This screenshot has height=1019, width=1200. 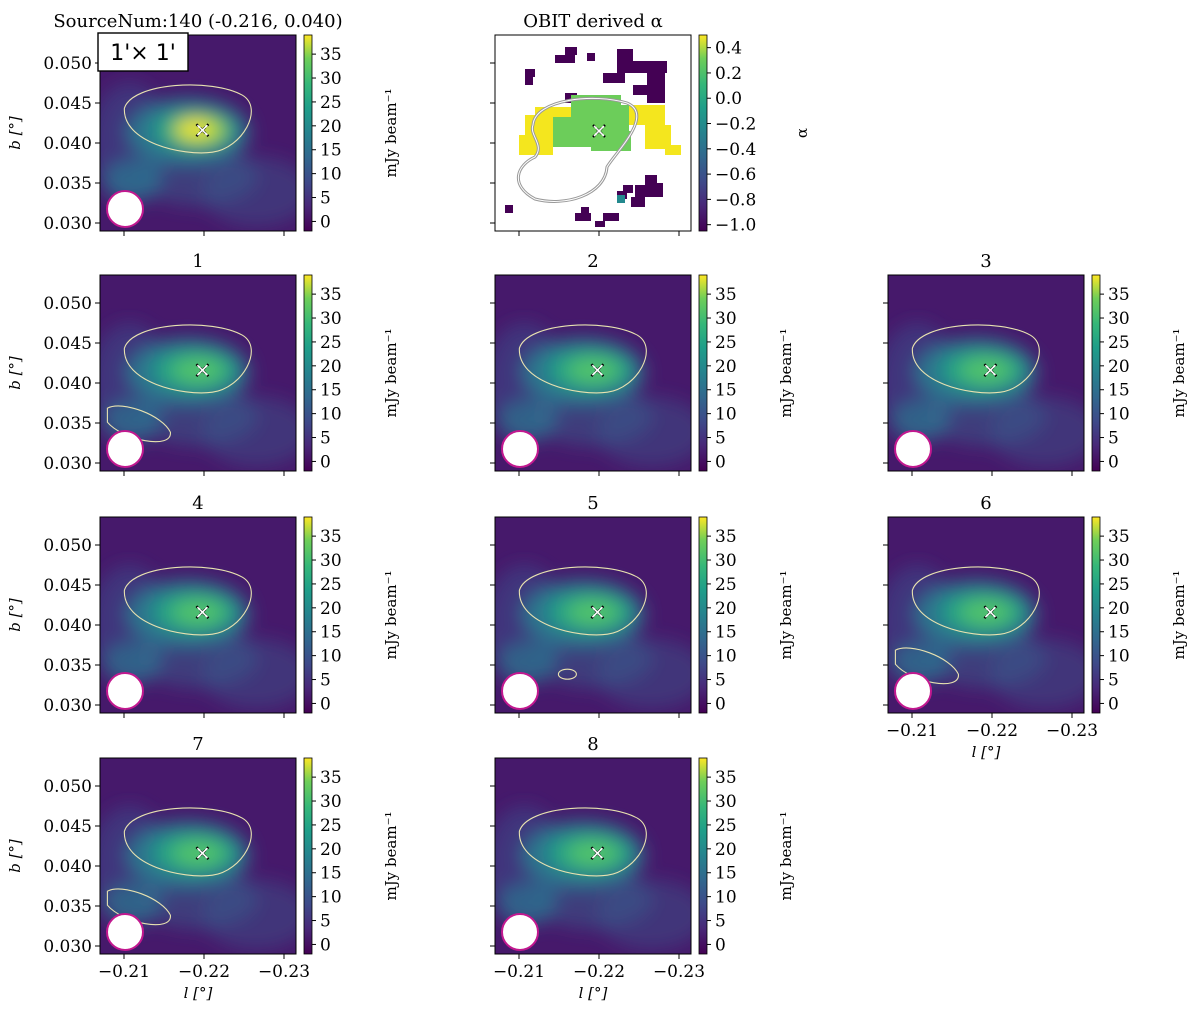 I want to click on alpha-panel, so click(x=593, y=133).